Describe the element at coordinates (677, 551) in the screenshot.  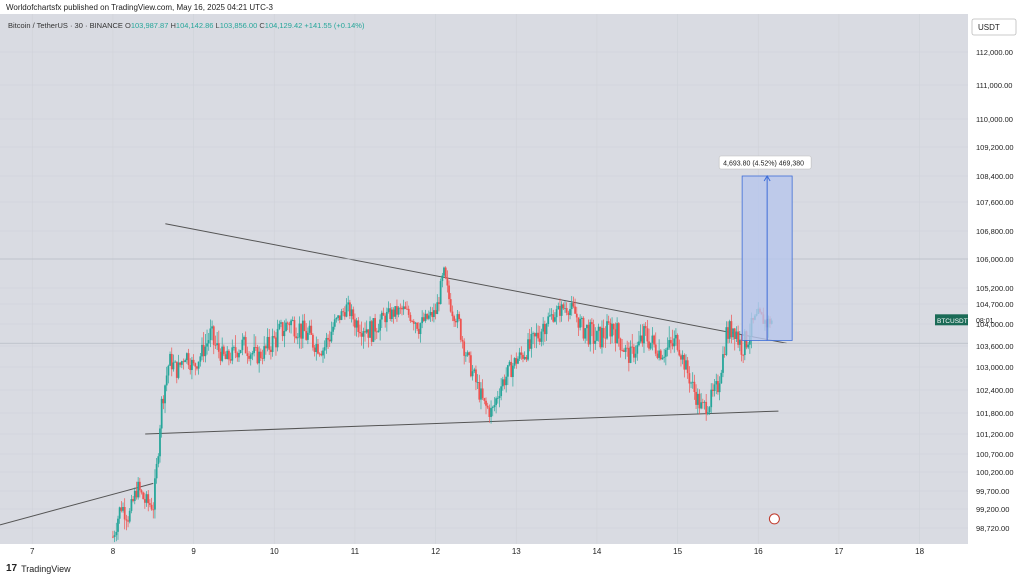
I see `x-tick-label: 15` at that location.